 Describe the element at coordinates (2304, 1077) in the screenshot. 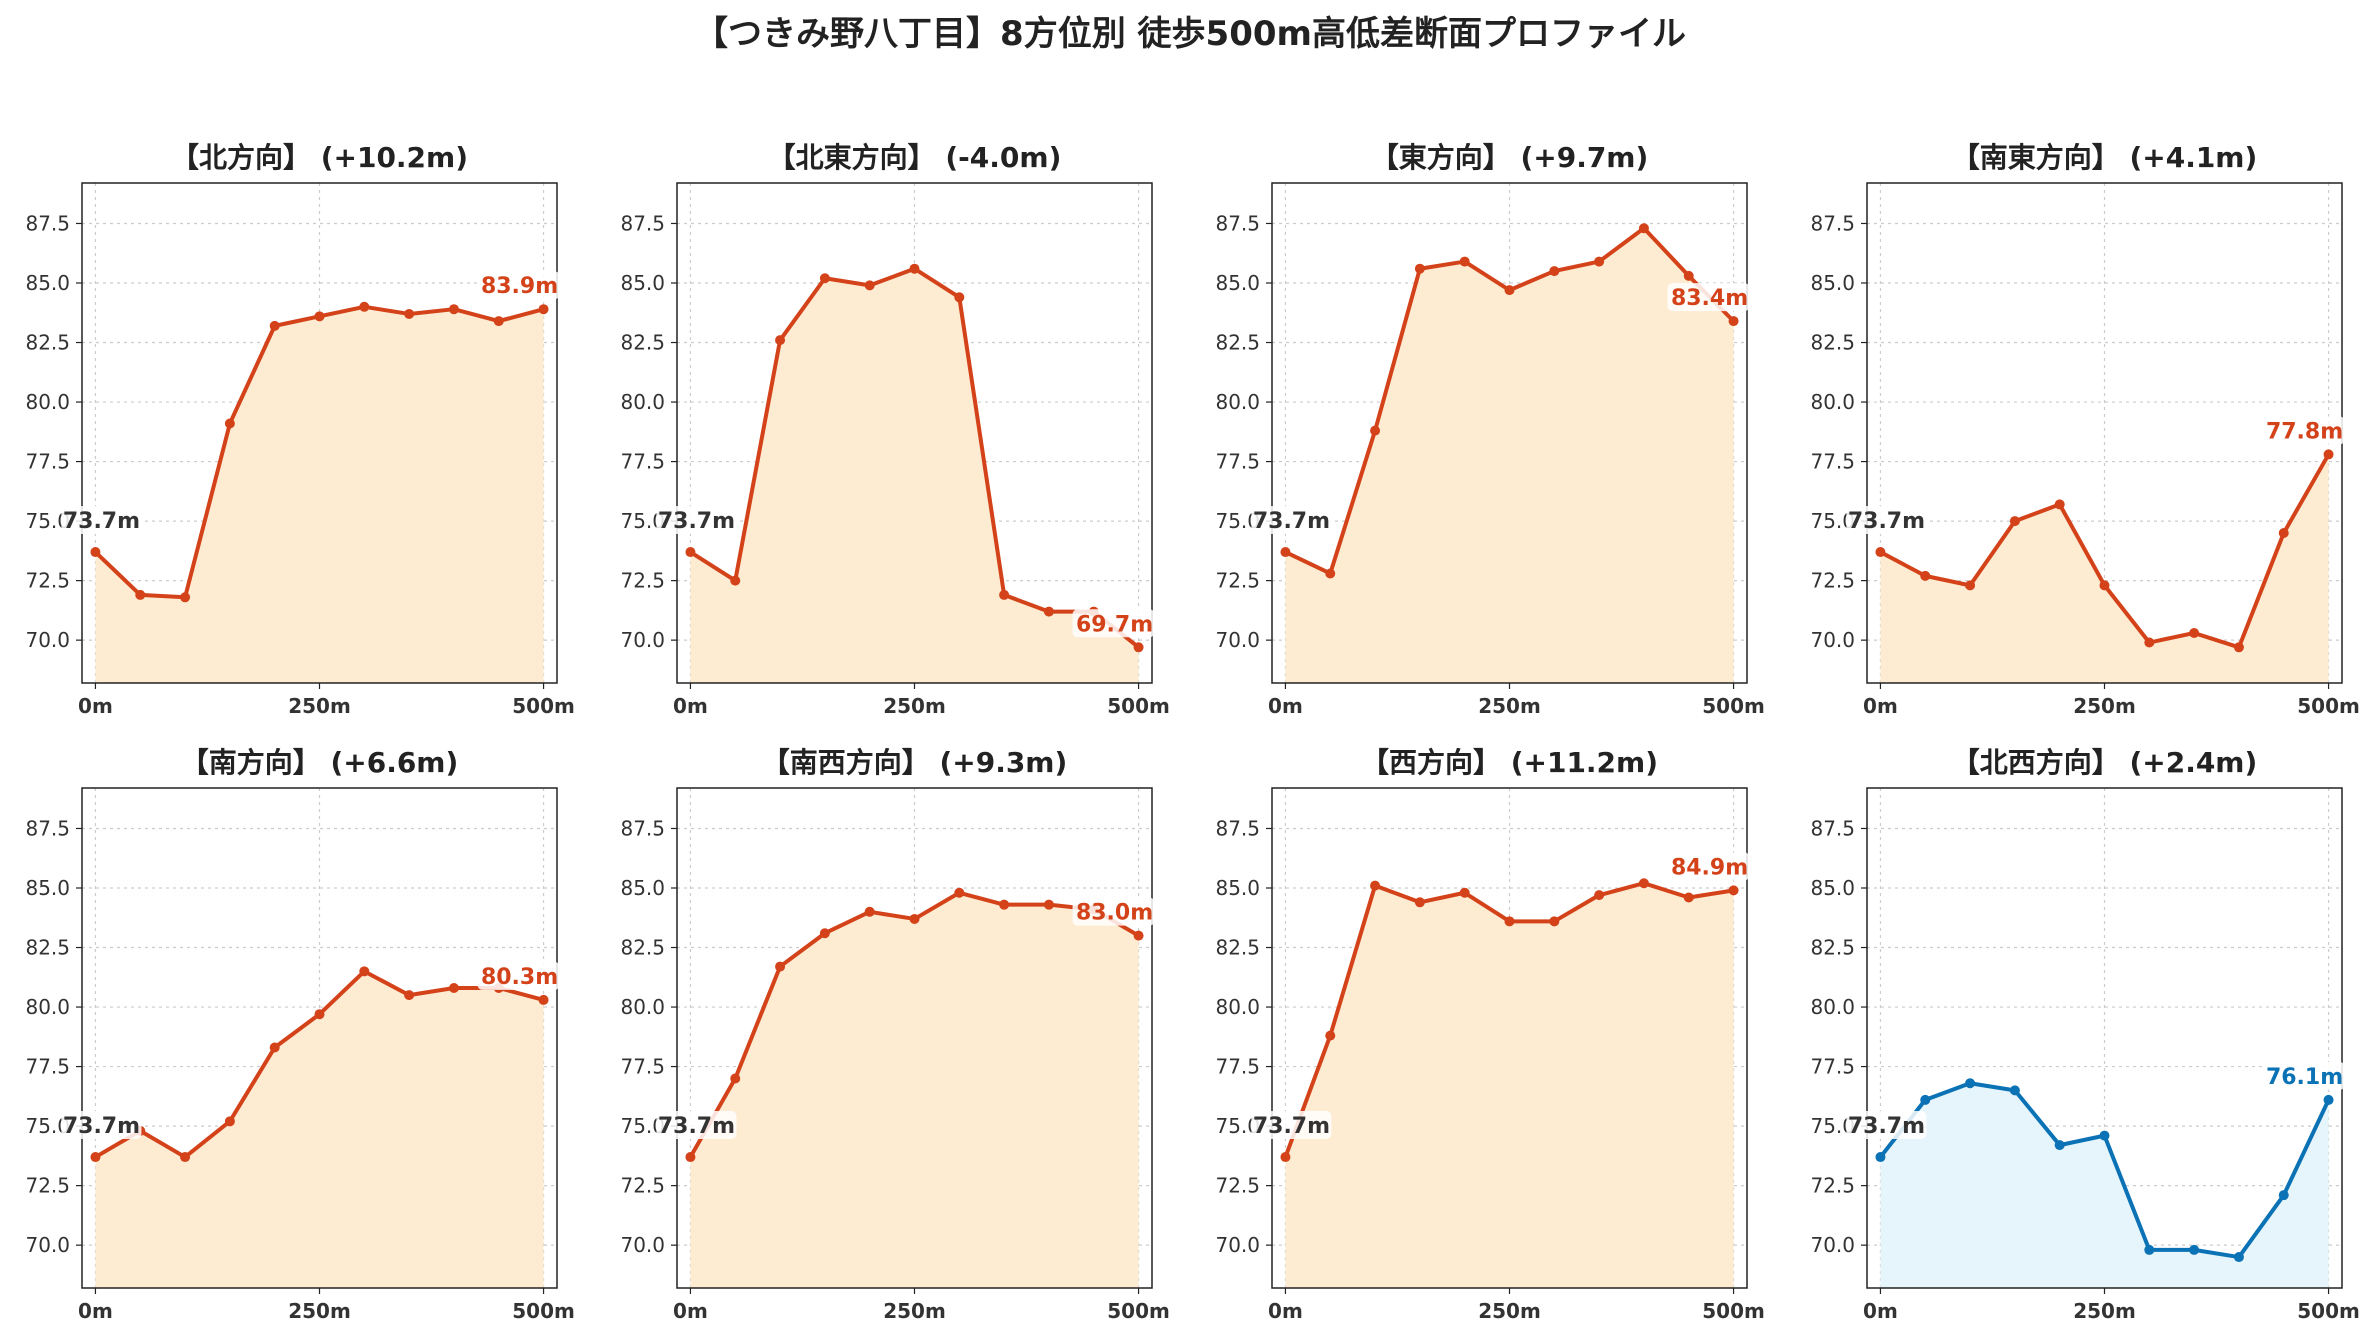

I see `end-value-label: 76.1m` at that location.